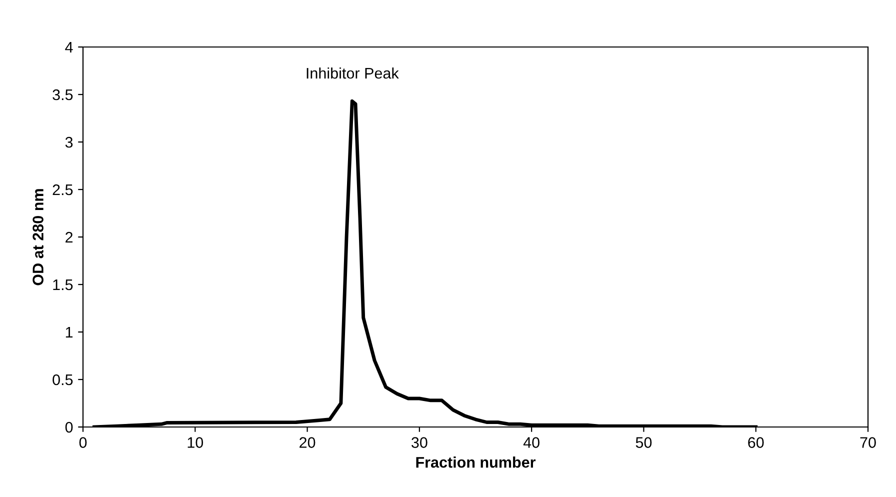 Image resolution: width=896 pixels, height=497 pixels. Describe the element at coordinates (644, 442) in the screenshot. I see `x-tick-label: 50` at that location.